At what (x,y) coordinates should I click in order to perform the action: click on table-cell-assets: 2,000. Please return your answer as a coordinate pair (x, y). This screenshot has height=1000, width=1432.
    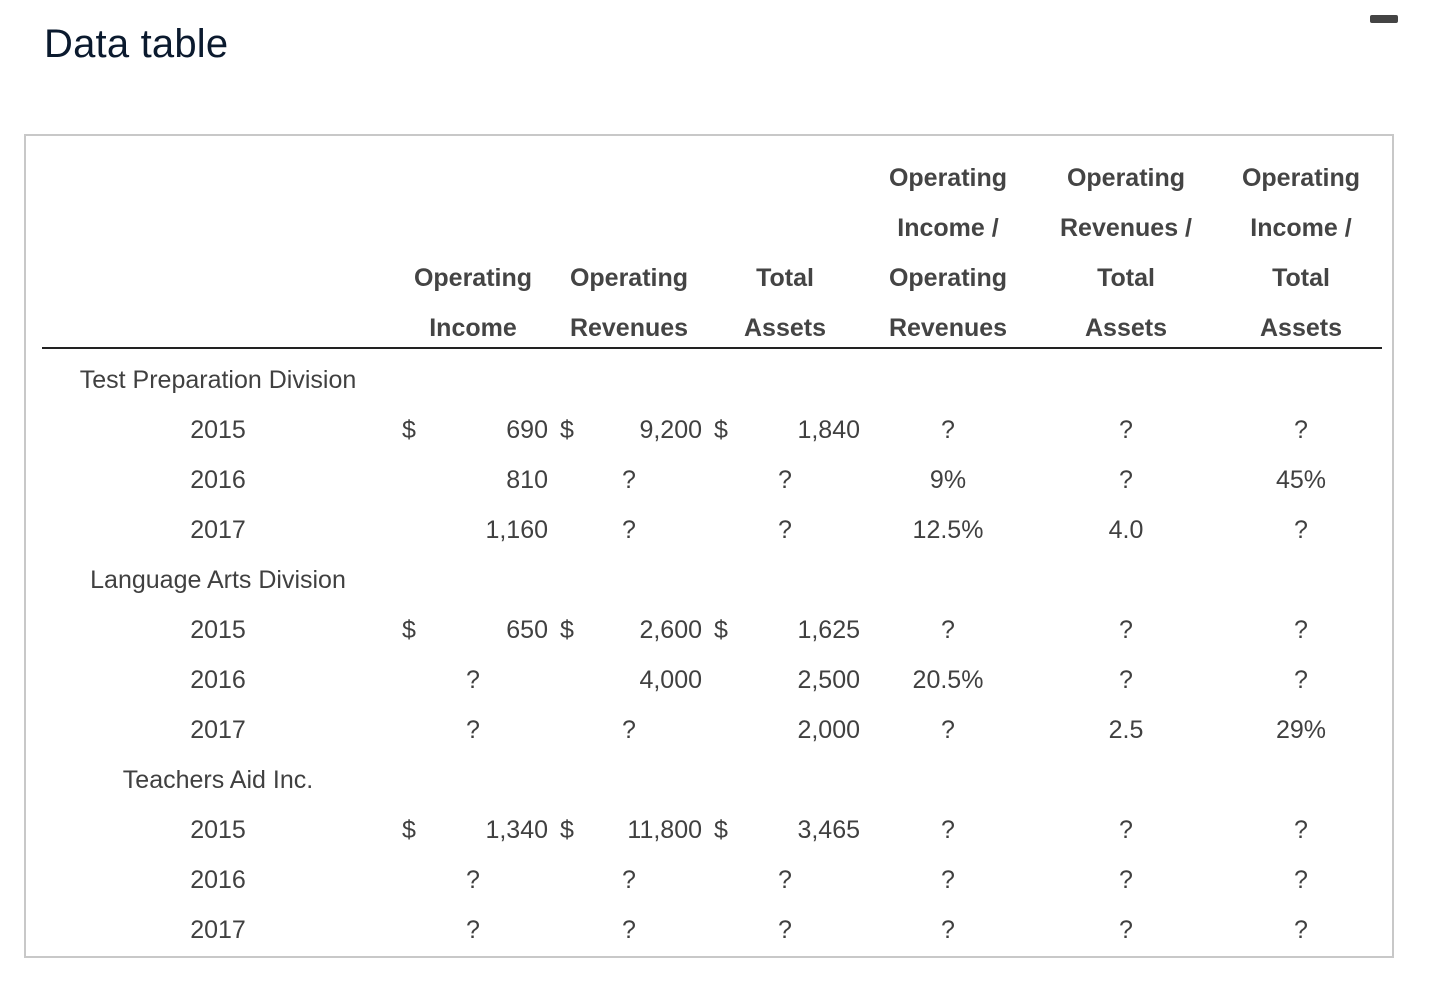
    Looking at the image, I should click on (828, 730).